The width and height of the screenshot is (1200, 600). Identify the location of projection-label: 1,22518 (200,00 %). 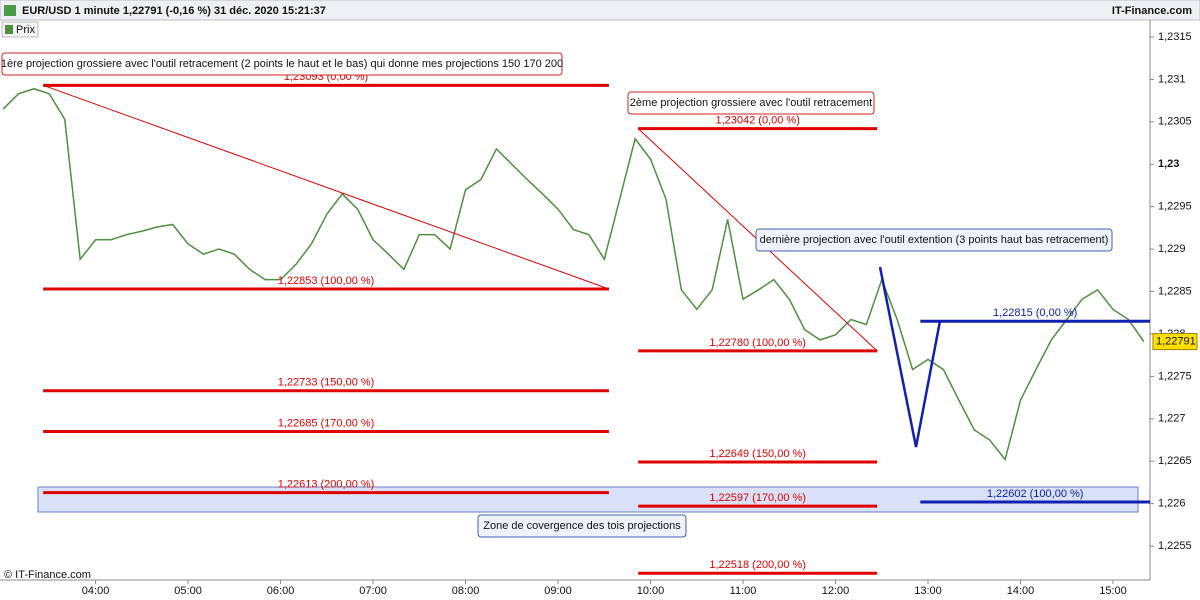
(757, 565).